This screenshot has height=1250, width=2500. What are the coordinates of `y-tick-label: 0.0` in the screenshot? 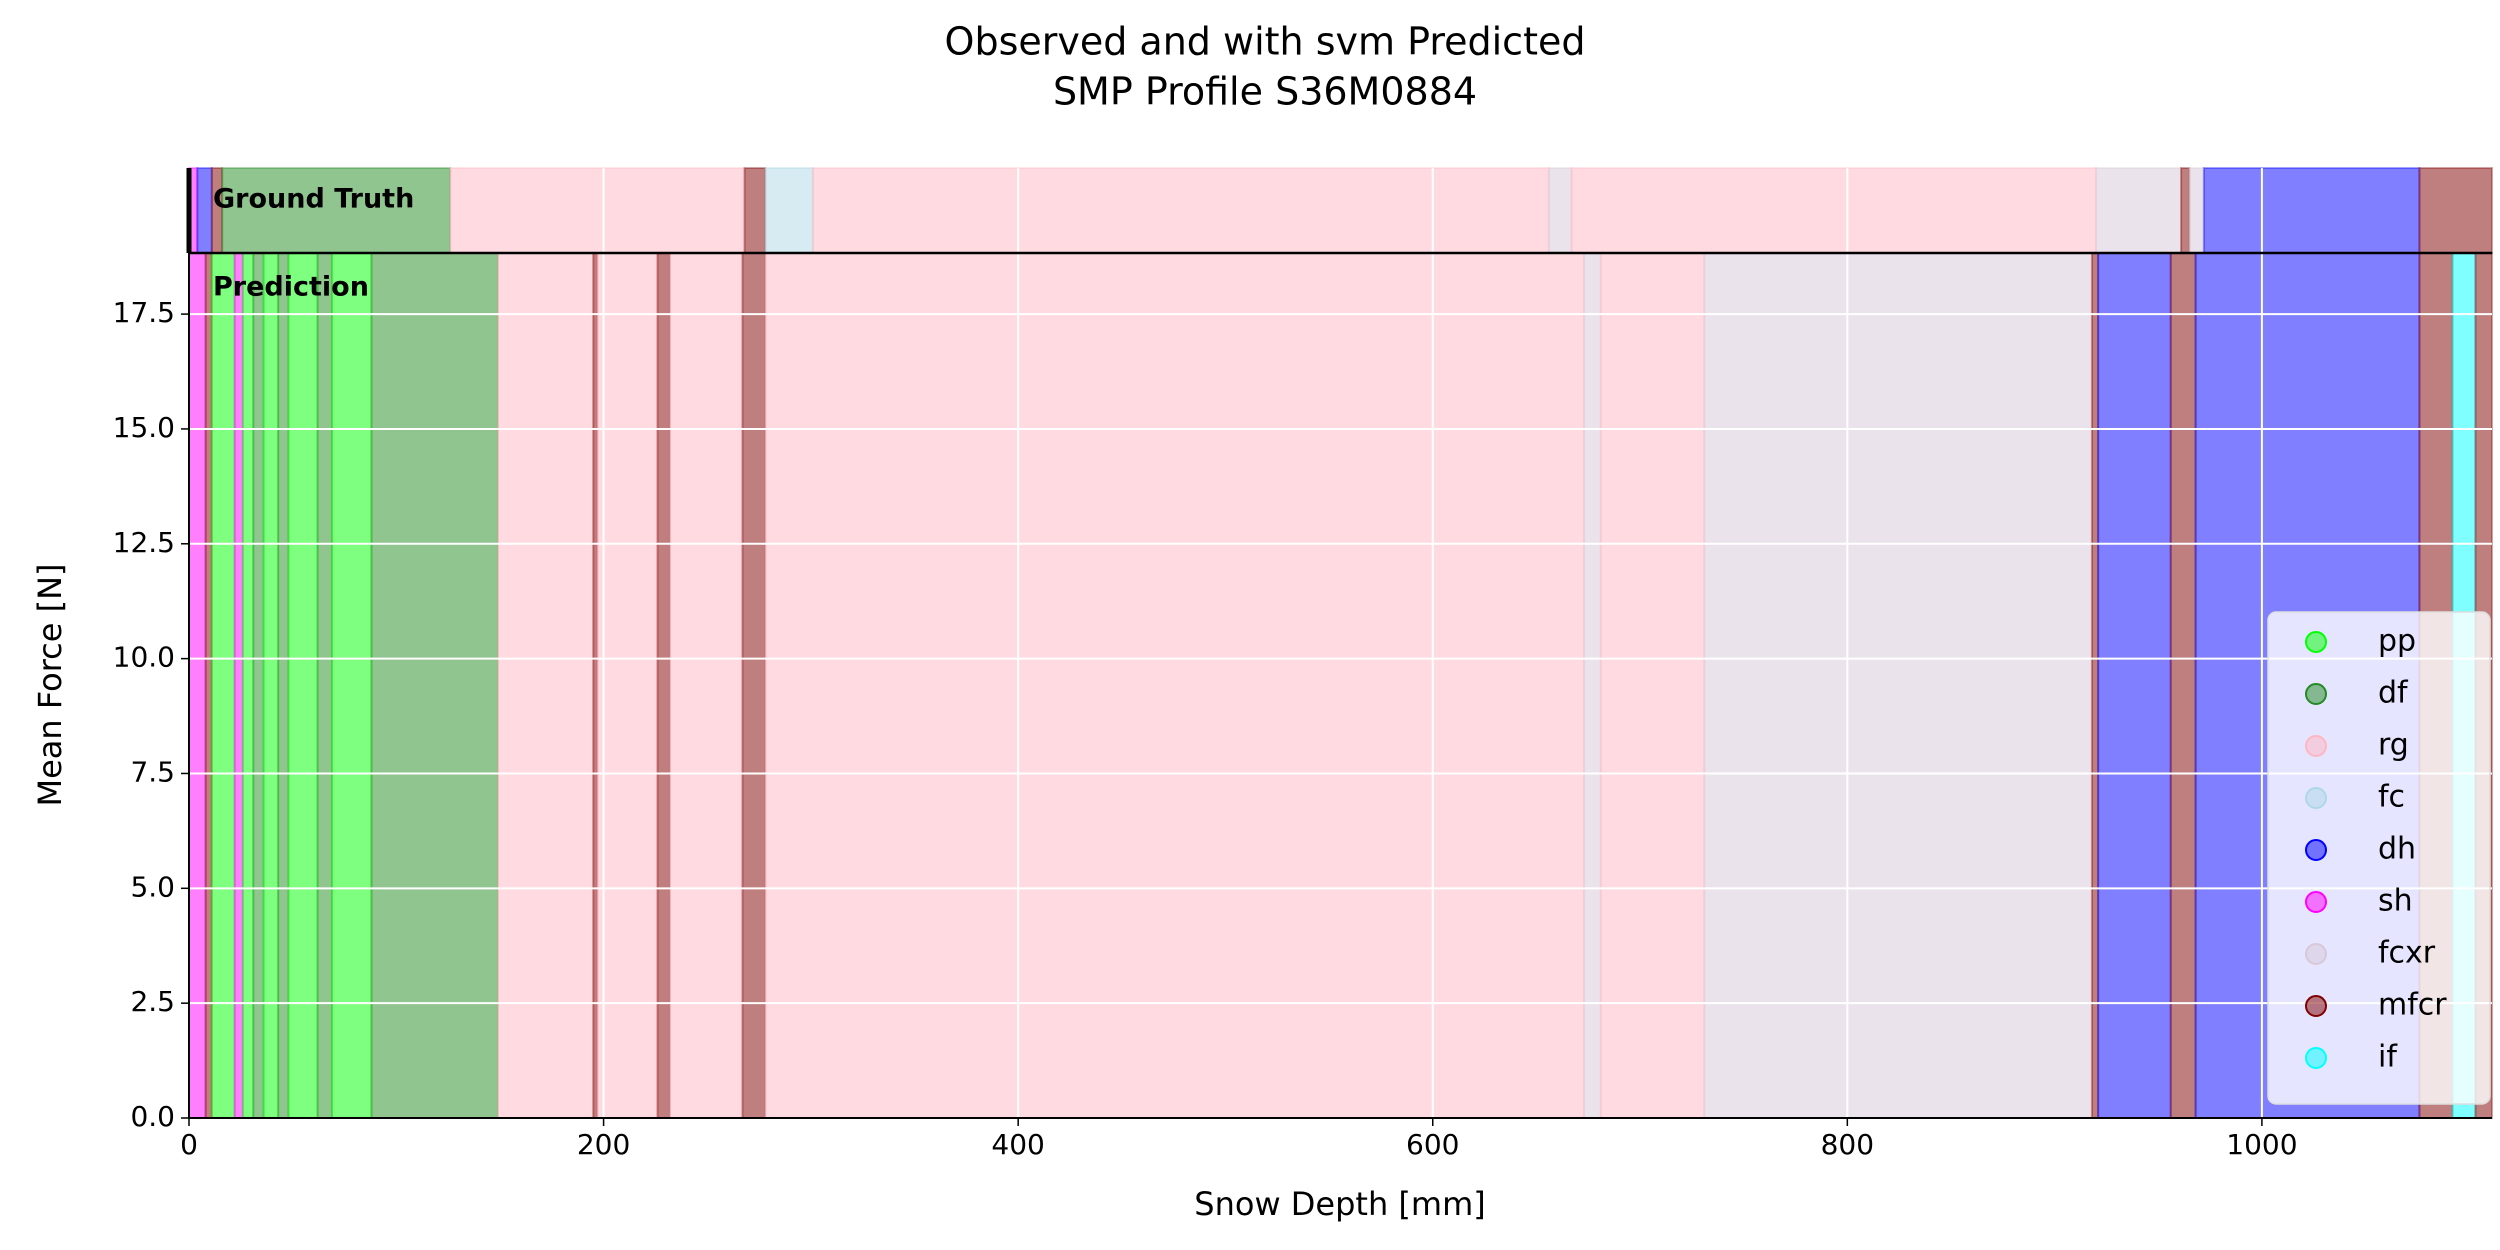 It's located at (152, 1116).